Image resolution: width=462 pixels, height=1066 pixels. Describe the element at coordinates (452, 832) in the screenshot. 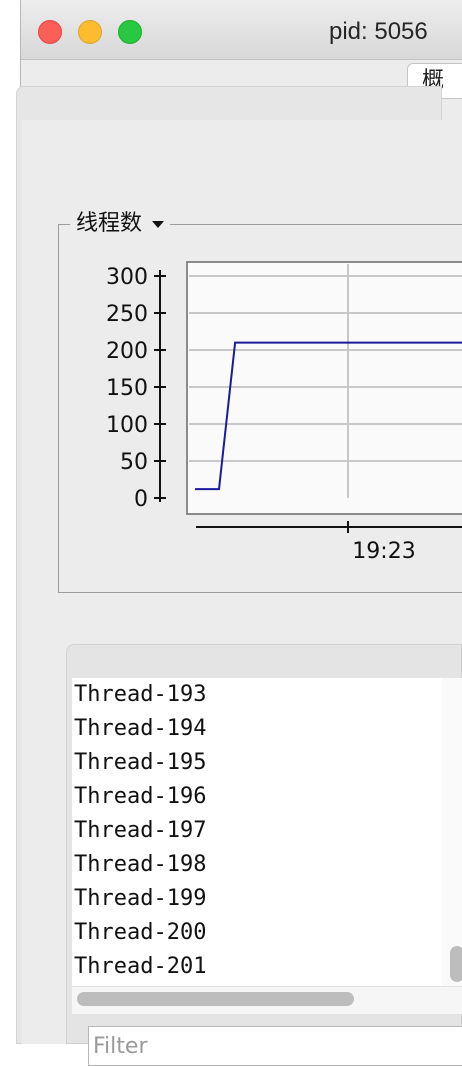

I see `thread-list-vertical-scrollbar` at that location.